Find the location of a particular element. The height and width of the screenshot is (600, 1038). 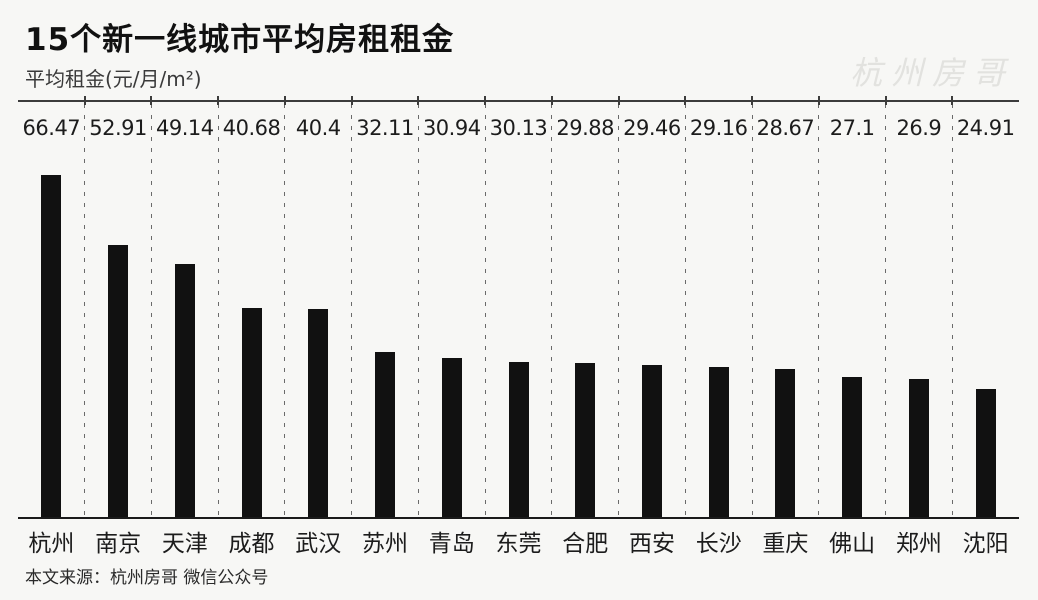

x-axis-label-郑州: 郑州 is located at coordinates (918, 544).